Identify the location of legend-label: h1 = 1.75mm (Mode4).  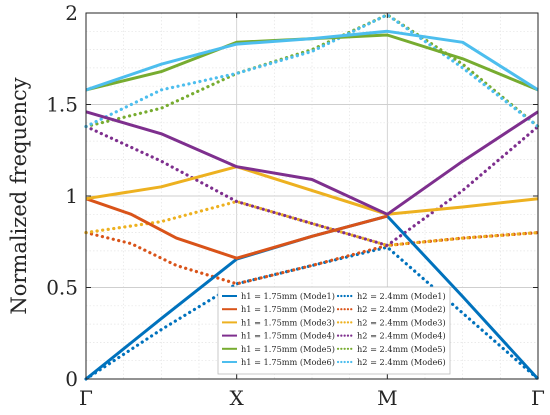
(288, 336).